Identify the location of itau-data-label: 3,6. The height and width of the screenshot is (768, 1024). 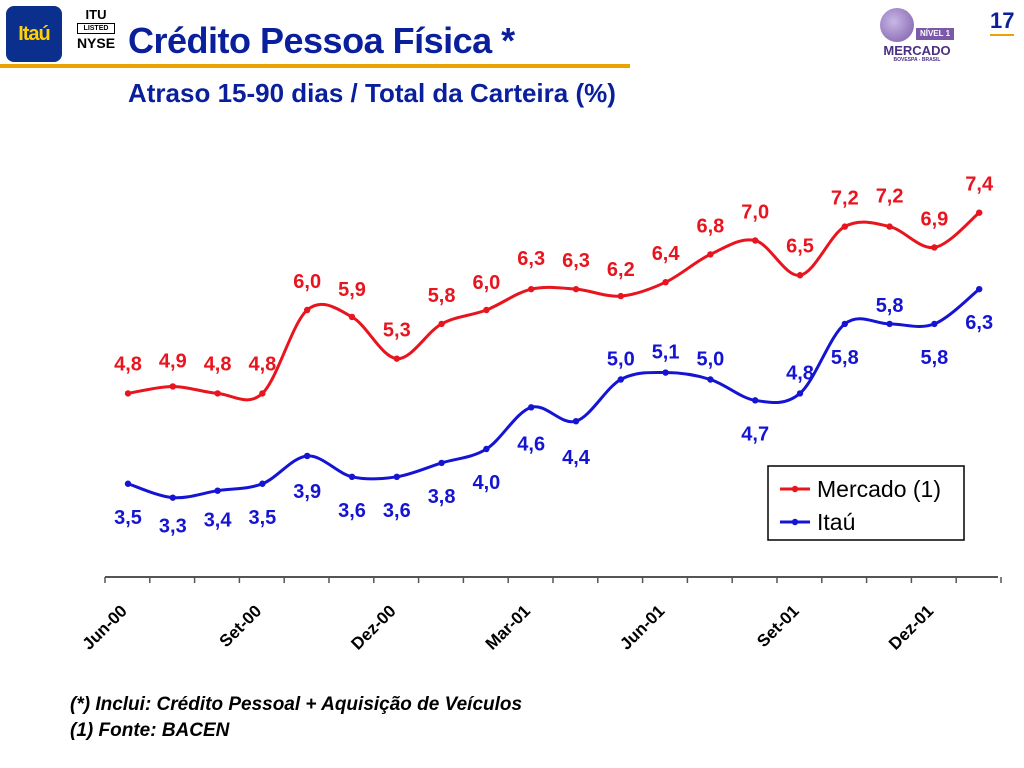
(352, 511).